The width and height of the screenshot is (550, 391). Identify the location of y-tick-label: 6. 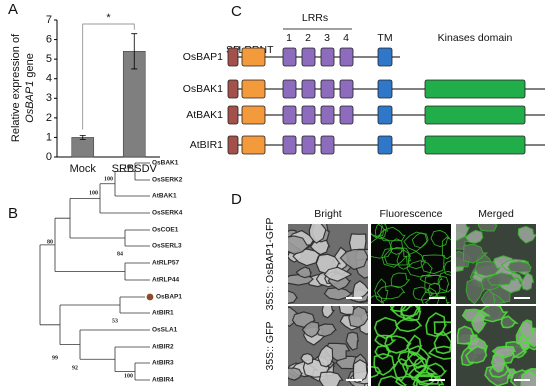
(49, 39).